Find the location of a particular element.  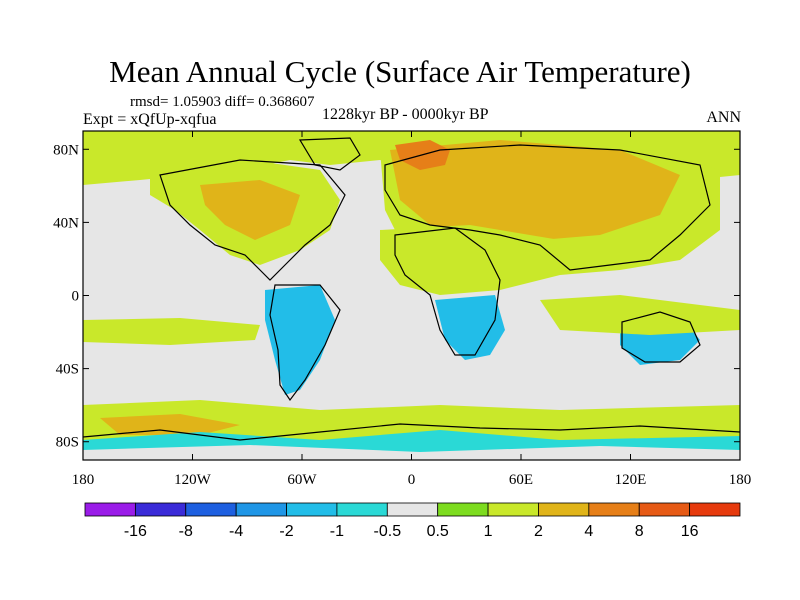

field-region-eurasia-core is located at coordinates (535, 190).